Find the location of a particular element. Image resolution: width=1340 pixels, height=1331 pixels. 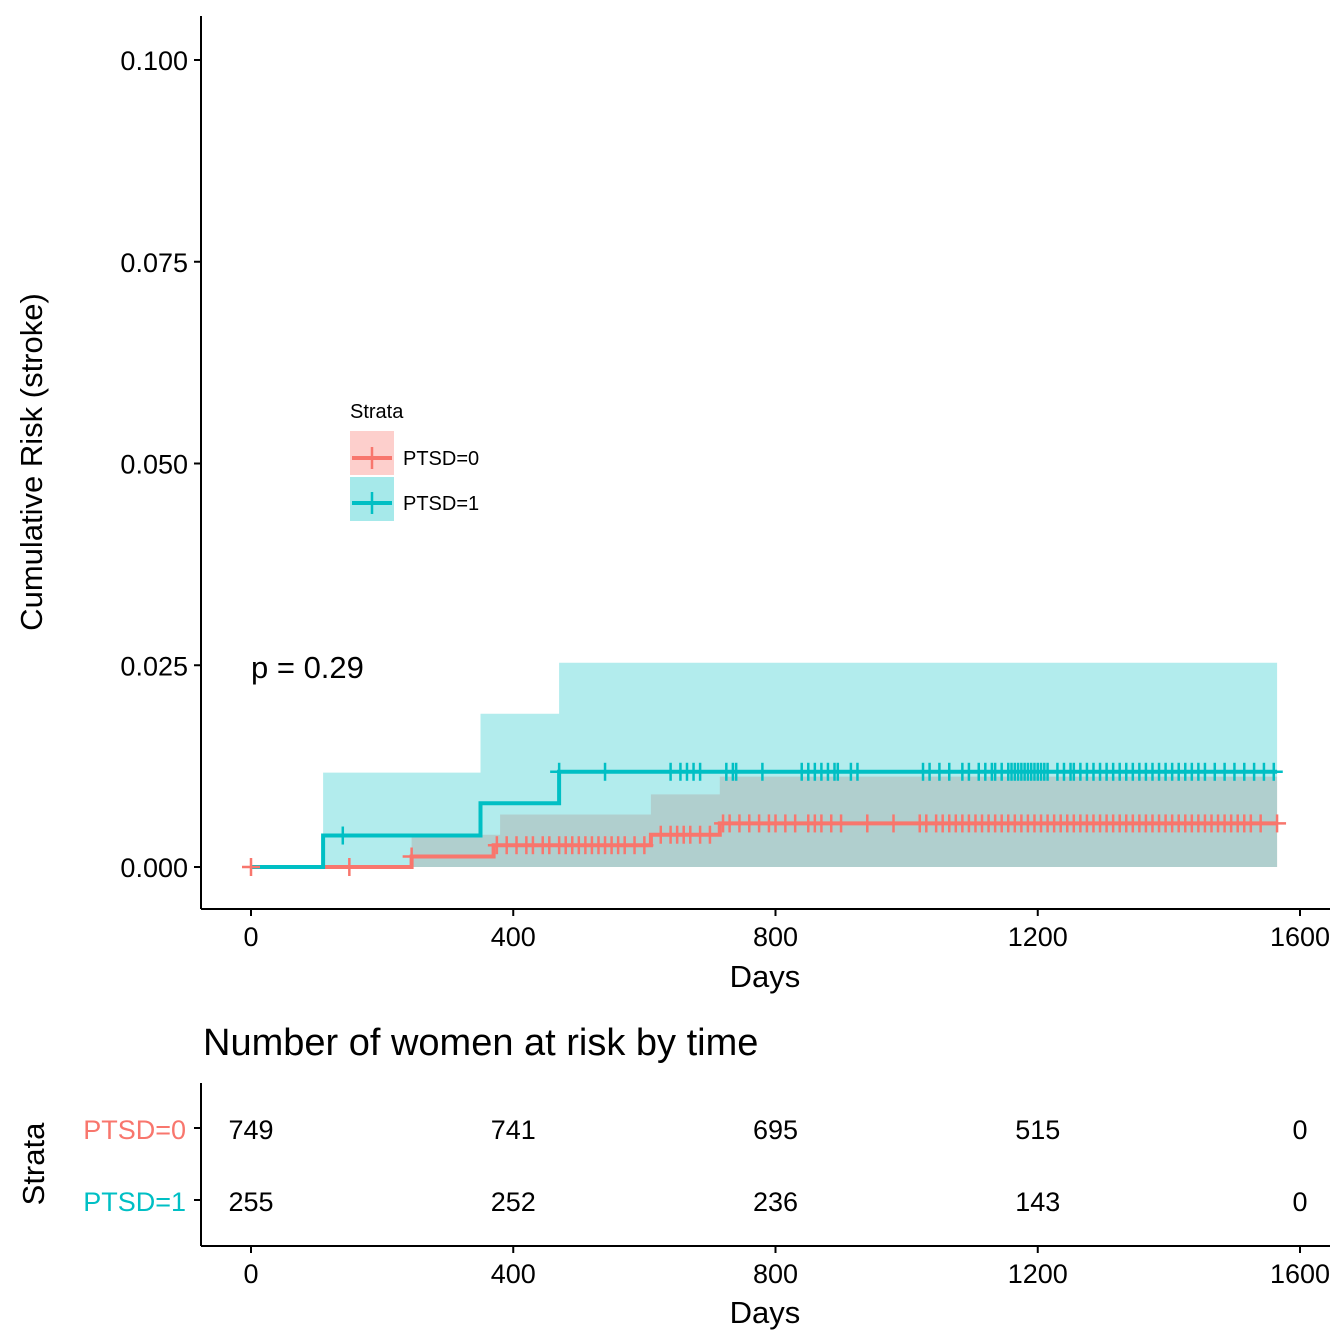

legend-label-ptsd1: PTSD=1 is located at coordinates (441, 504).